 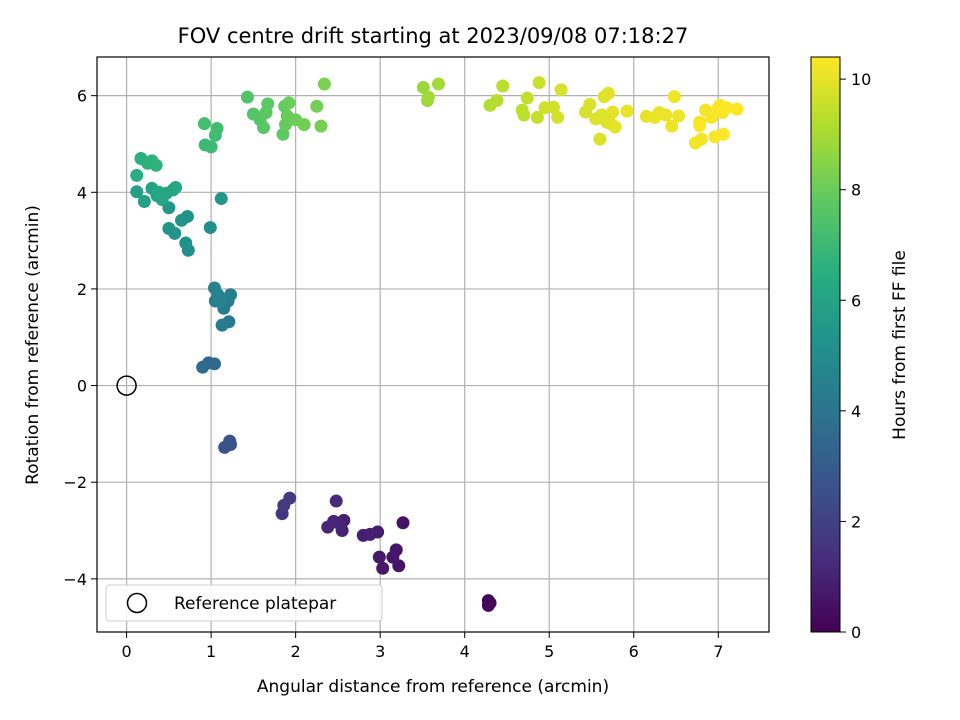 I want to click on colorbar-tick-label: 2, so click(x=856, y=521).